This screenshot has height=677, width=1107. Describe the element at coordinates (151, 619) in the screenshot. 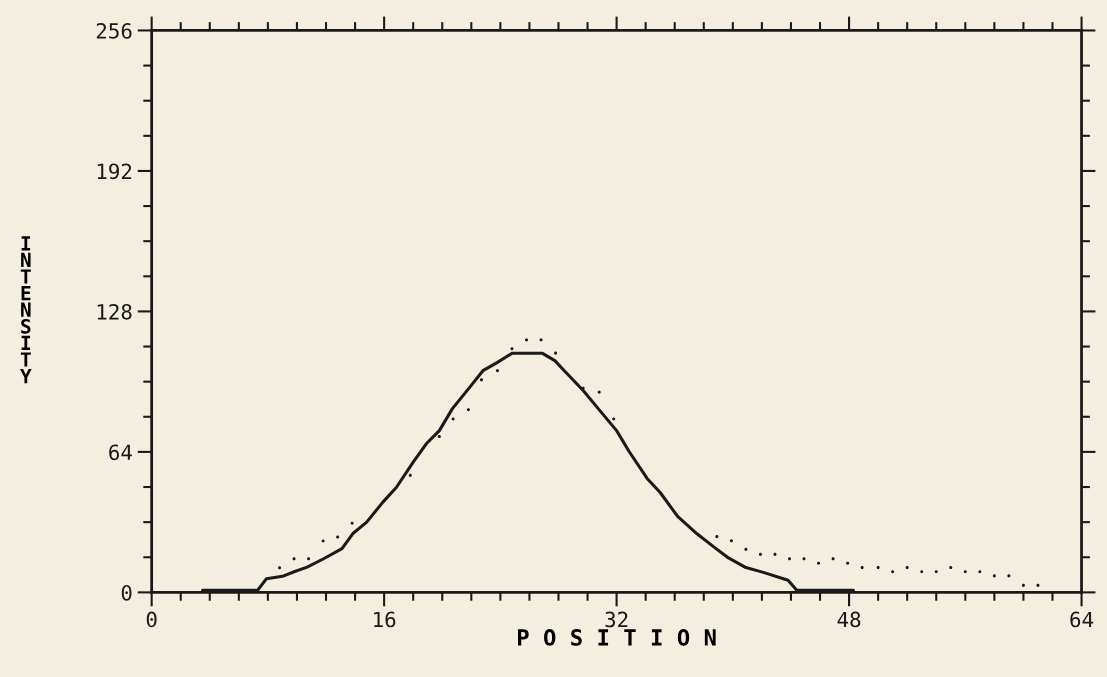

I see `x-tick-label: 0` at that location.